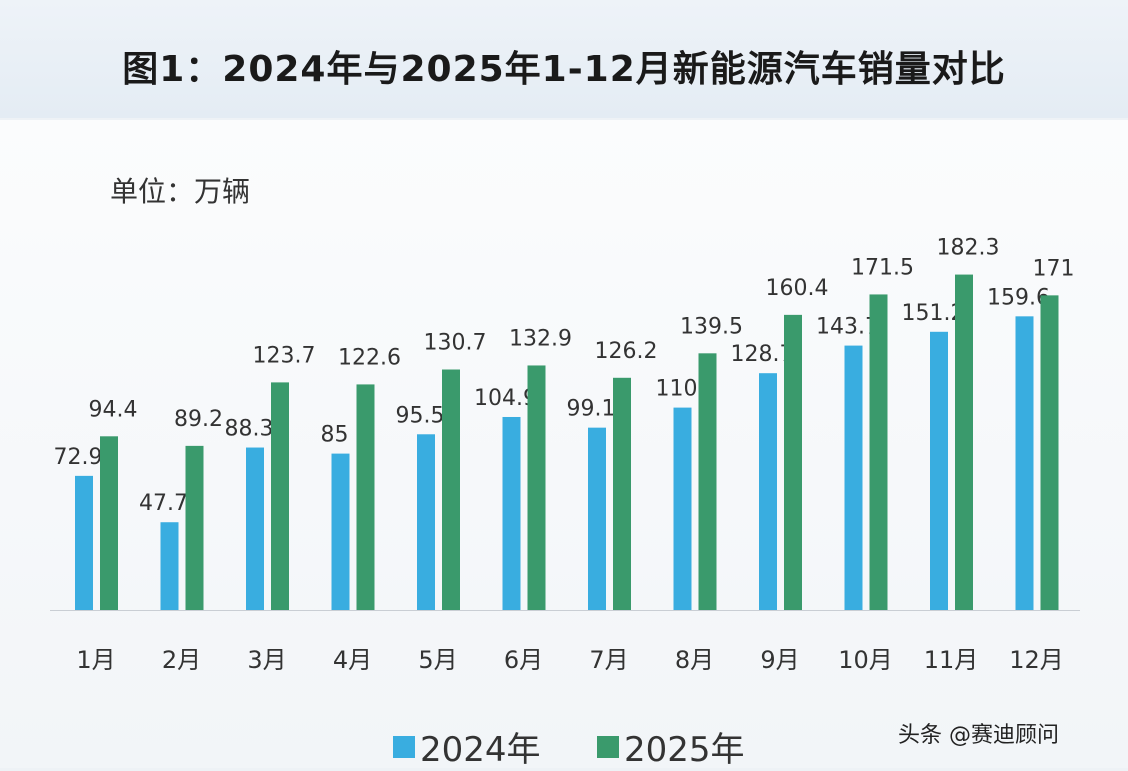 This screenshot has height=771, width=1128. What do you see at coordinates (608, 660) in the screenshot?
I see `x-tick-label: 7月` at bounding box center [608, 660].